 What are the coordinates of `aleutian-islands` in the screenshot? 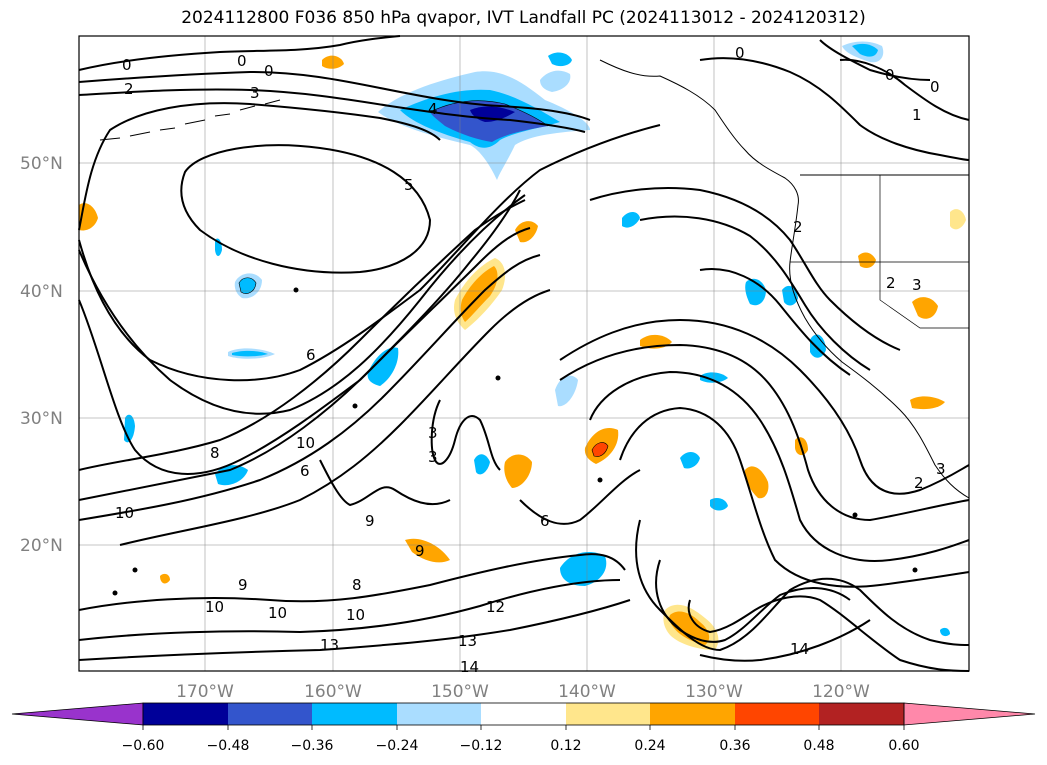 It's located at (190, 120).